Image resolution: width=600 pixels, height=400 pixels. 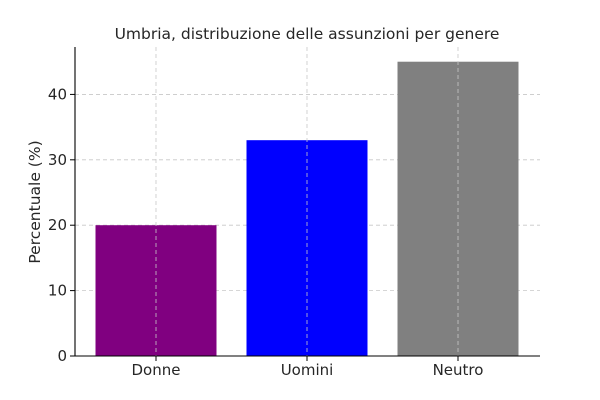 I want to click on y-tick-label-3: 30, so click(x=57, y=160).